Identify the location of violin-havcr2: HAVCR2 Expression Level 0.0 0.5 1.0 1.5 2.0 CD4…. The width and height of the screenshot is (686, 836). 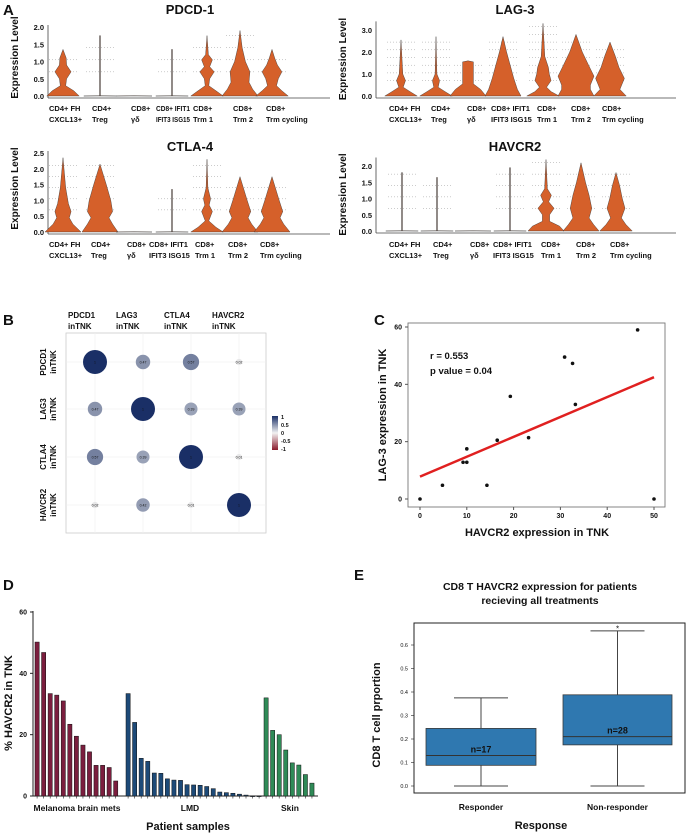
(507, 199).